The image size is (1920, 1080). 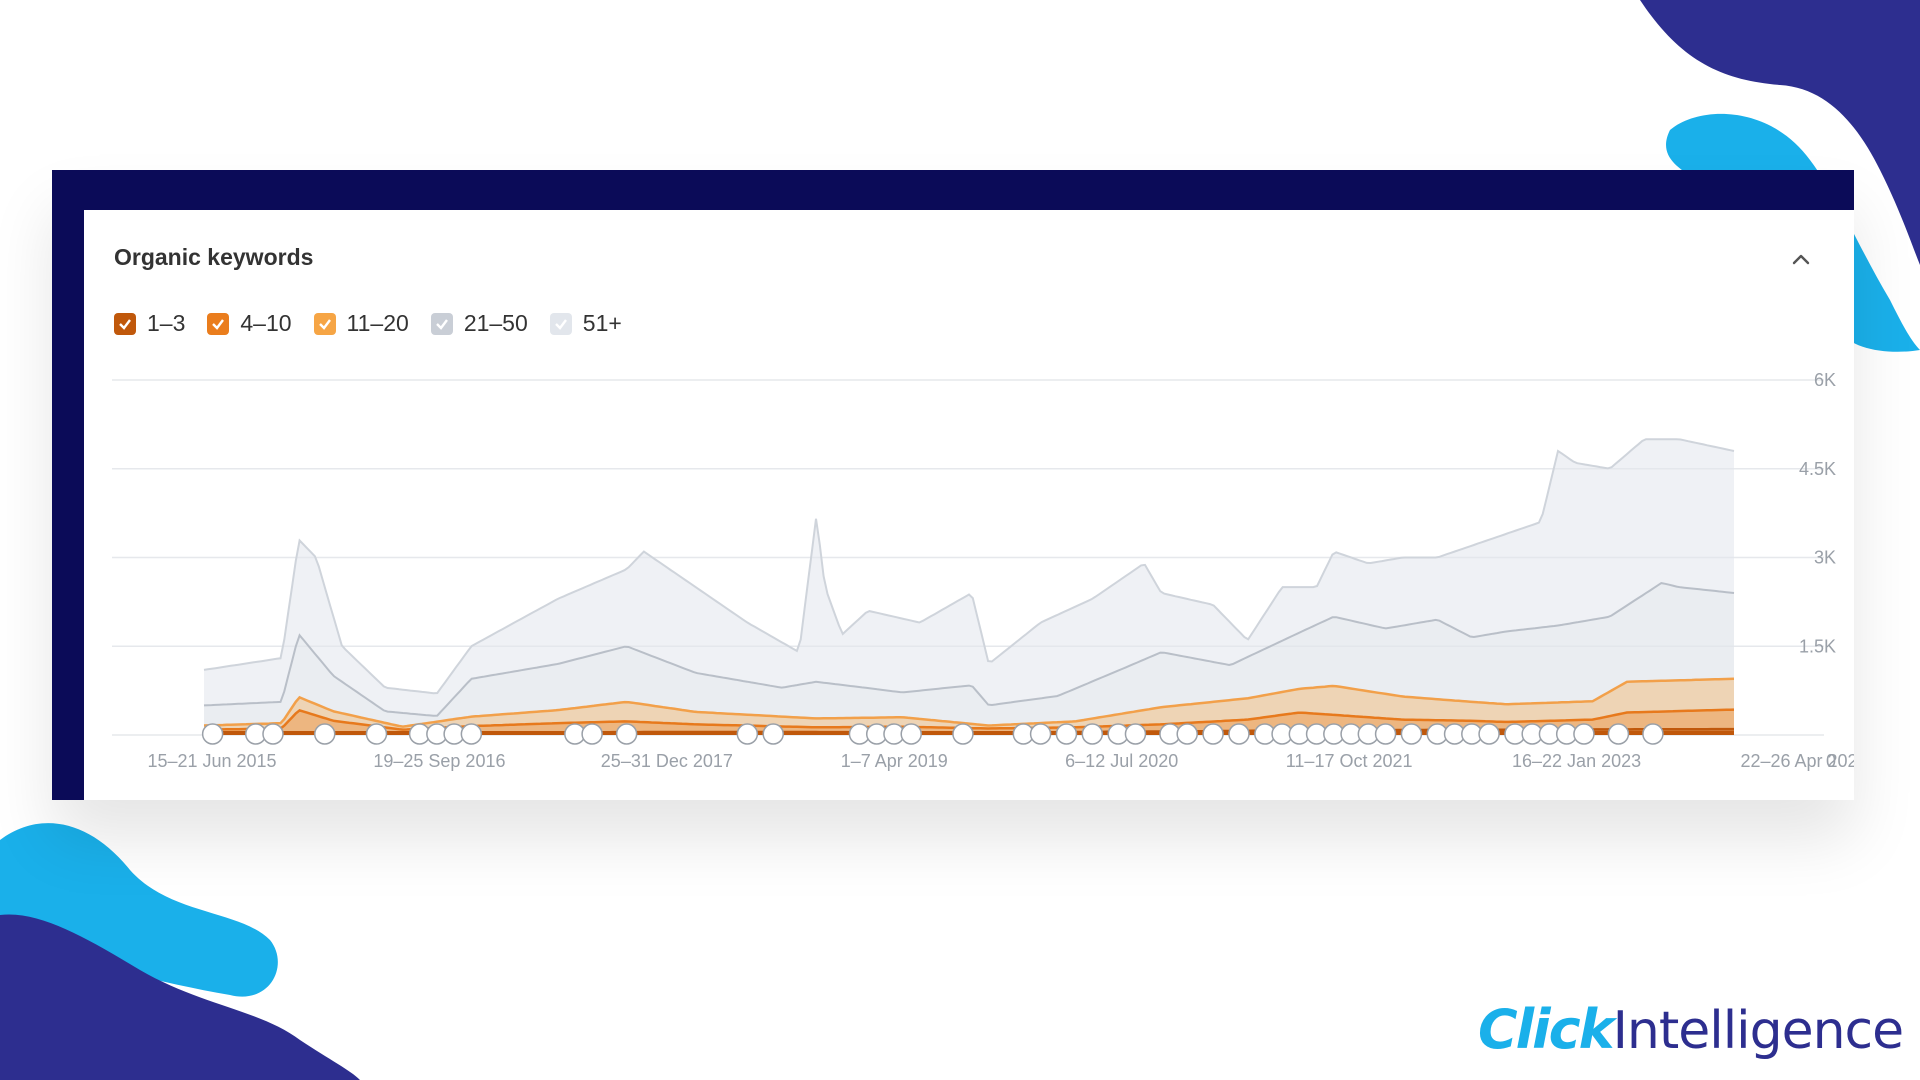 I want to click on x-tick-label: 1–7 Apr 2019, so click(x=894, y=761).